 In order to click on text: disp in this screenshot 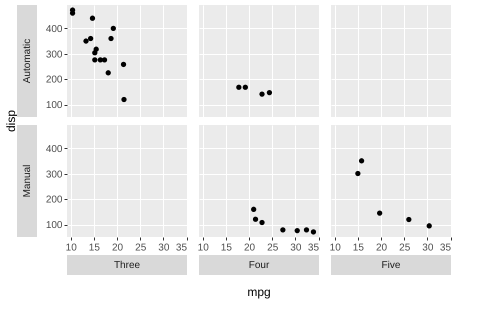, I will do `click(11, 121)`.